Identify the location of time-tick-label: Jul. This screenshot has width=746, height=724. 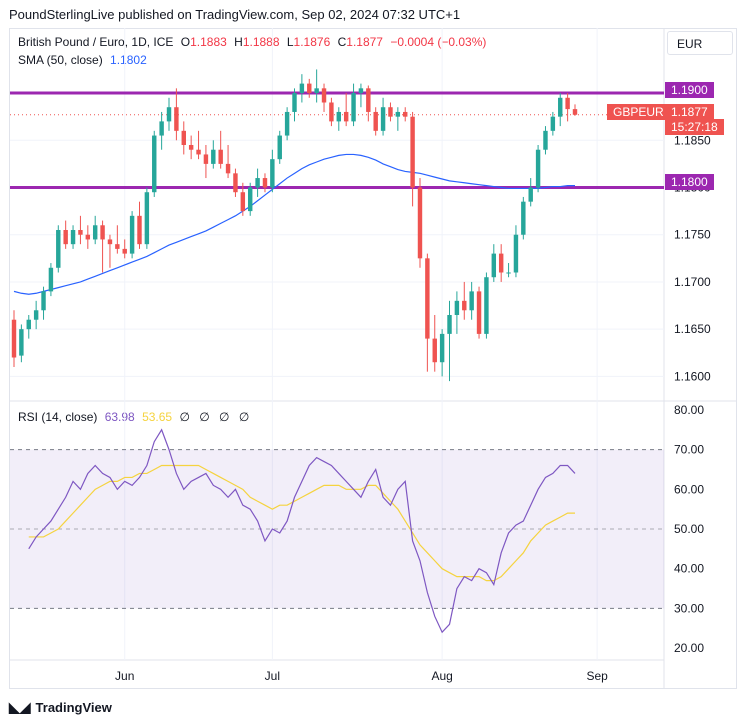
(272, 676).